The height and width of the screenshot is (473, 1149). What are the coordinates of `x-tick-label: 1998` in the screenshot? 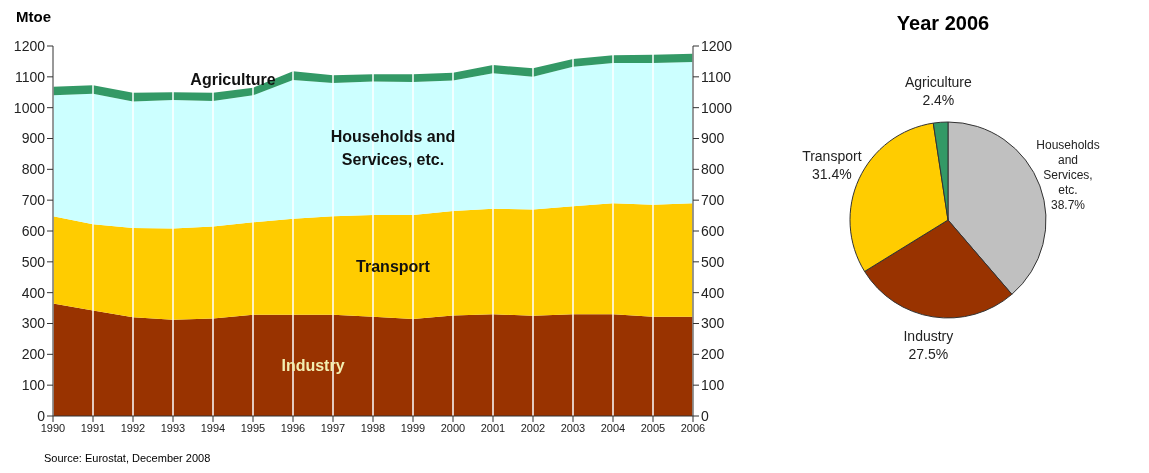 It's located at (373, 427).